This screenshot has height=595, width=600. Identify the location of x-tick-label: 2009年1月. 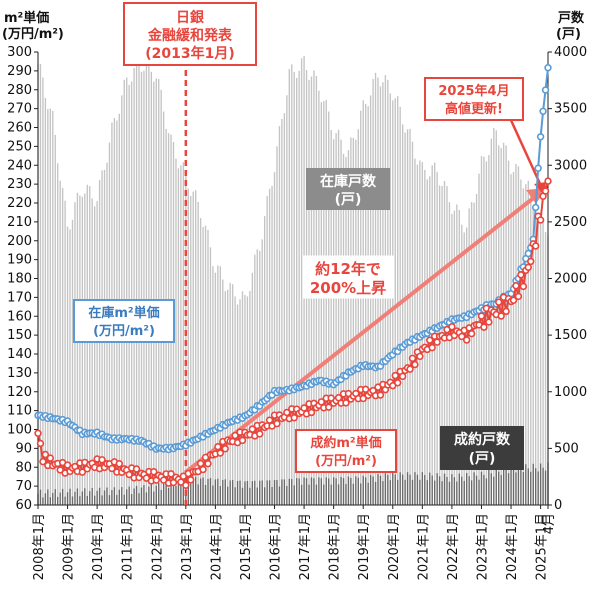
(69, 546).